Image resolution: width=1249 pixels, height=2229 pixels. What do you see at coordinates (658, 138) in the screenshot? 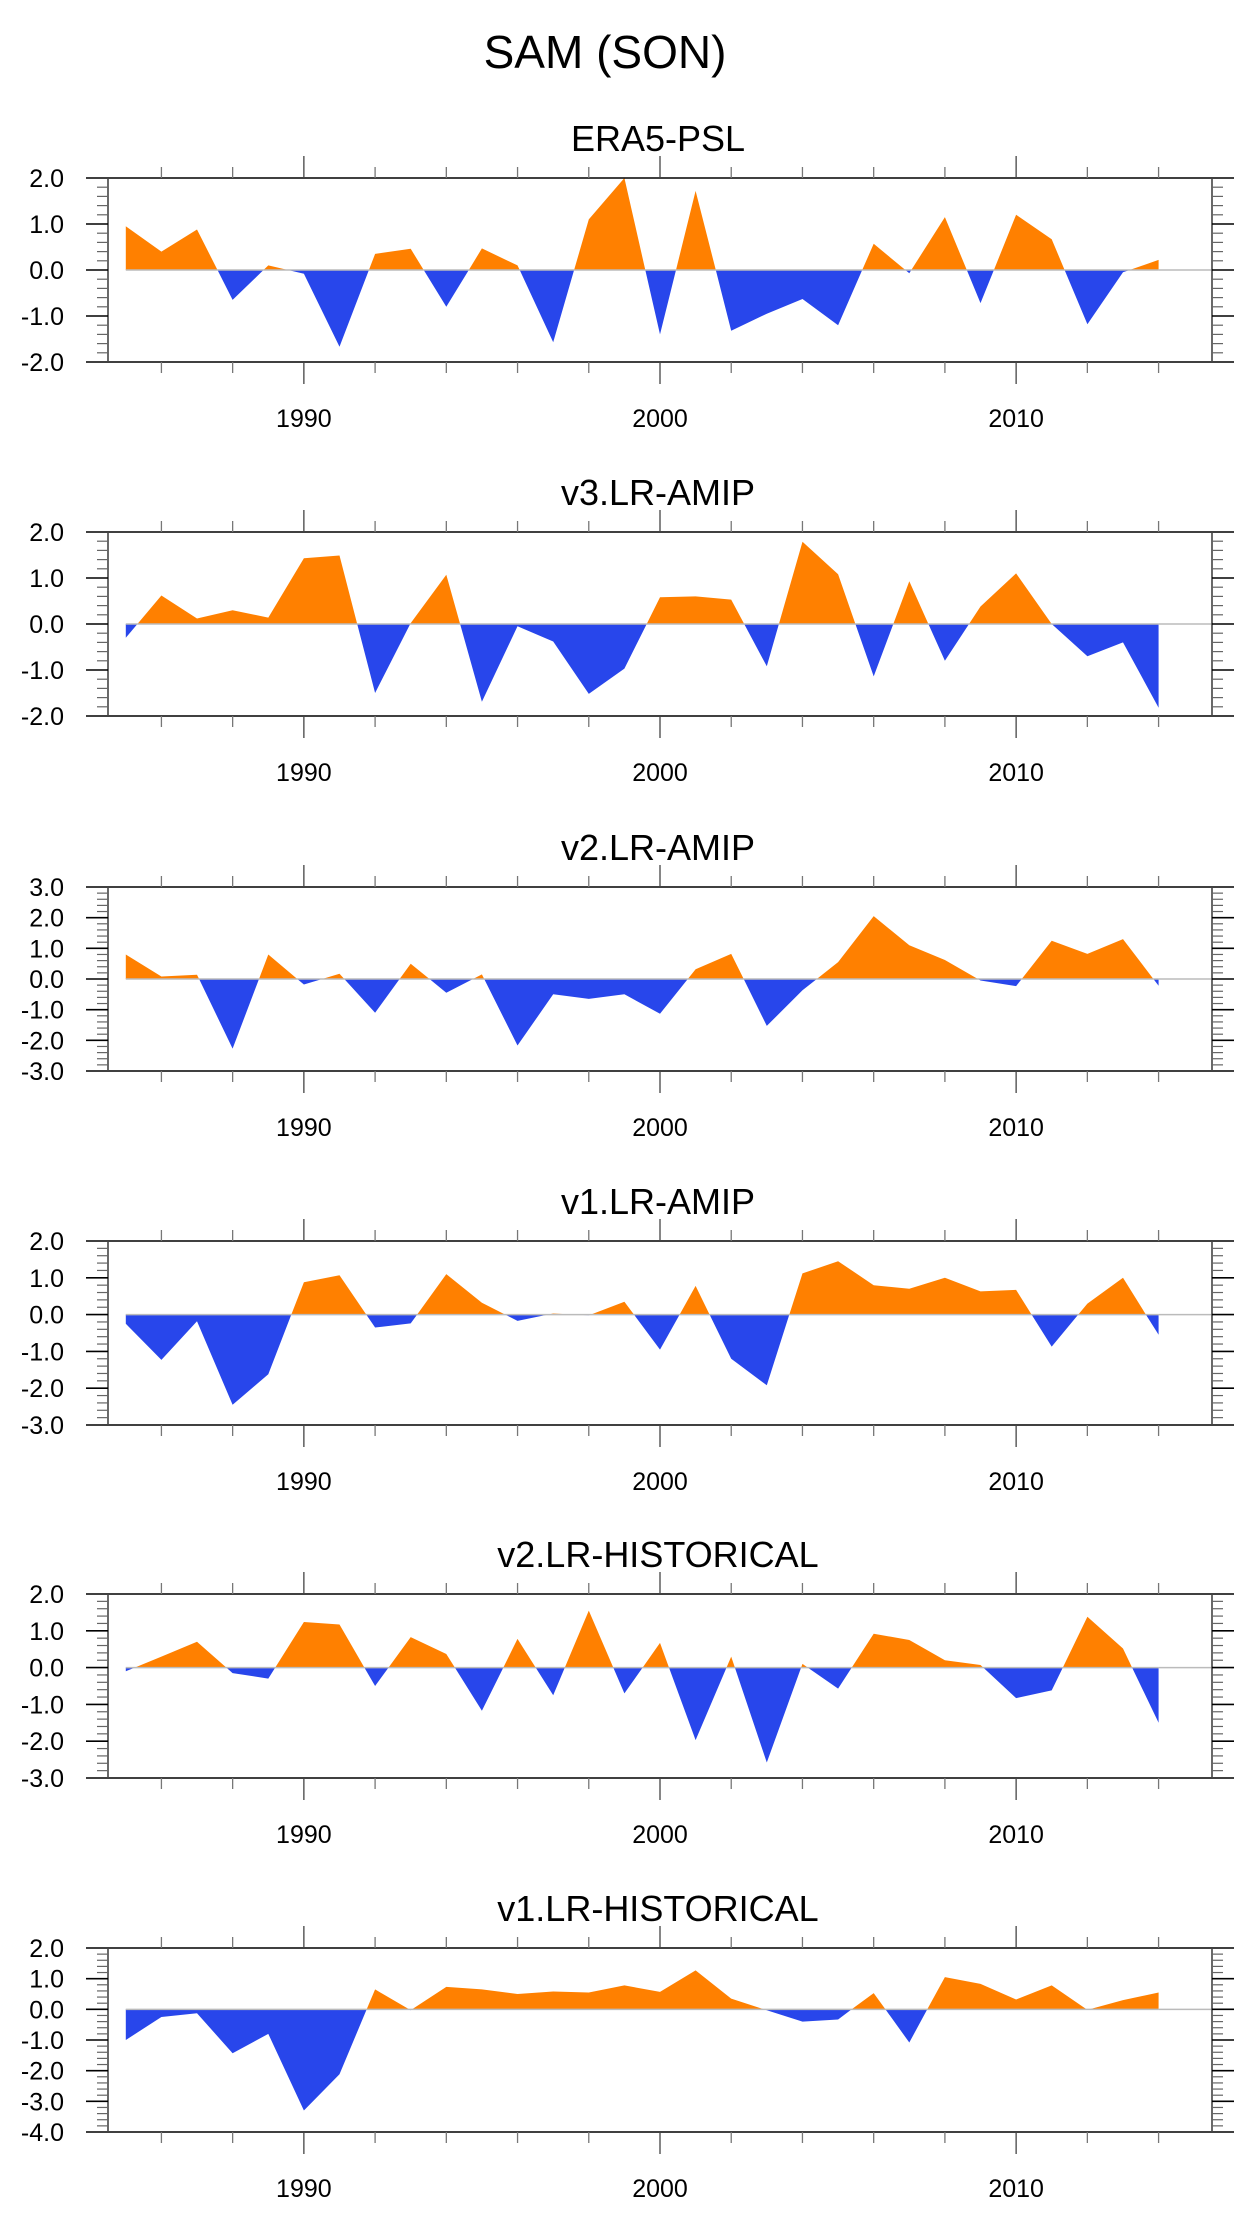
I see `panel-title: ERA5-PSL` at bounding box center [658, 138].